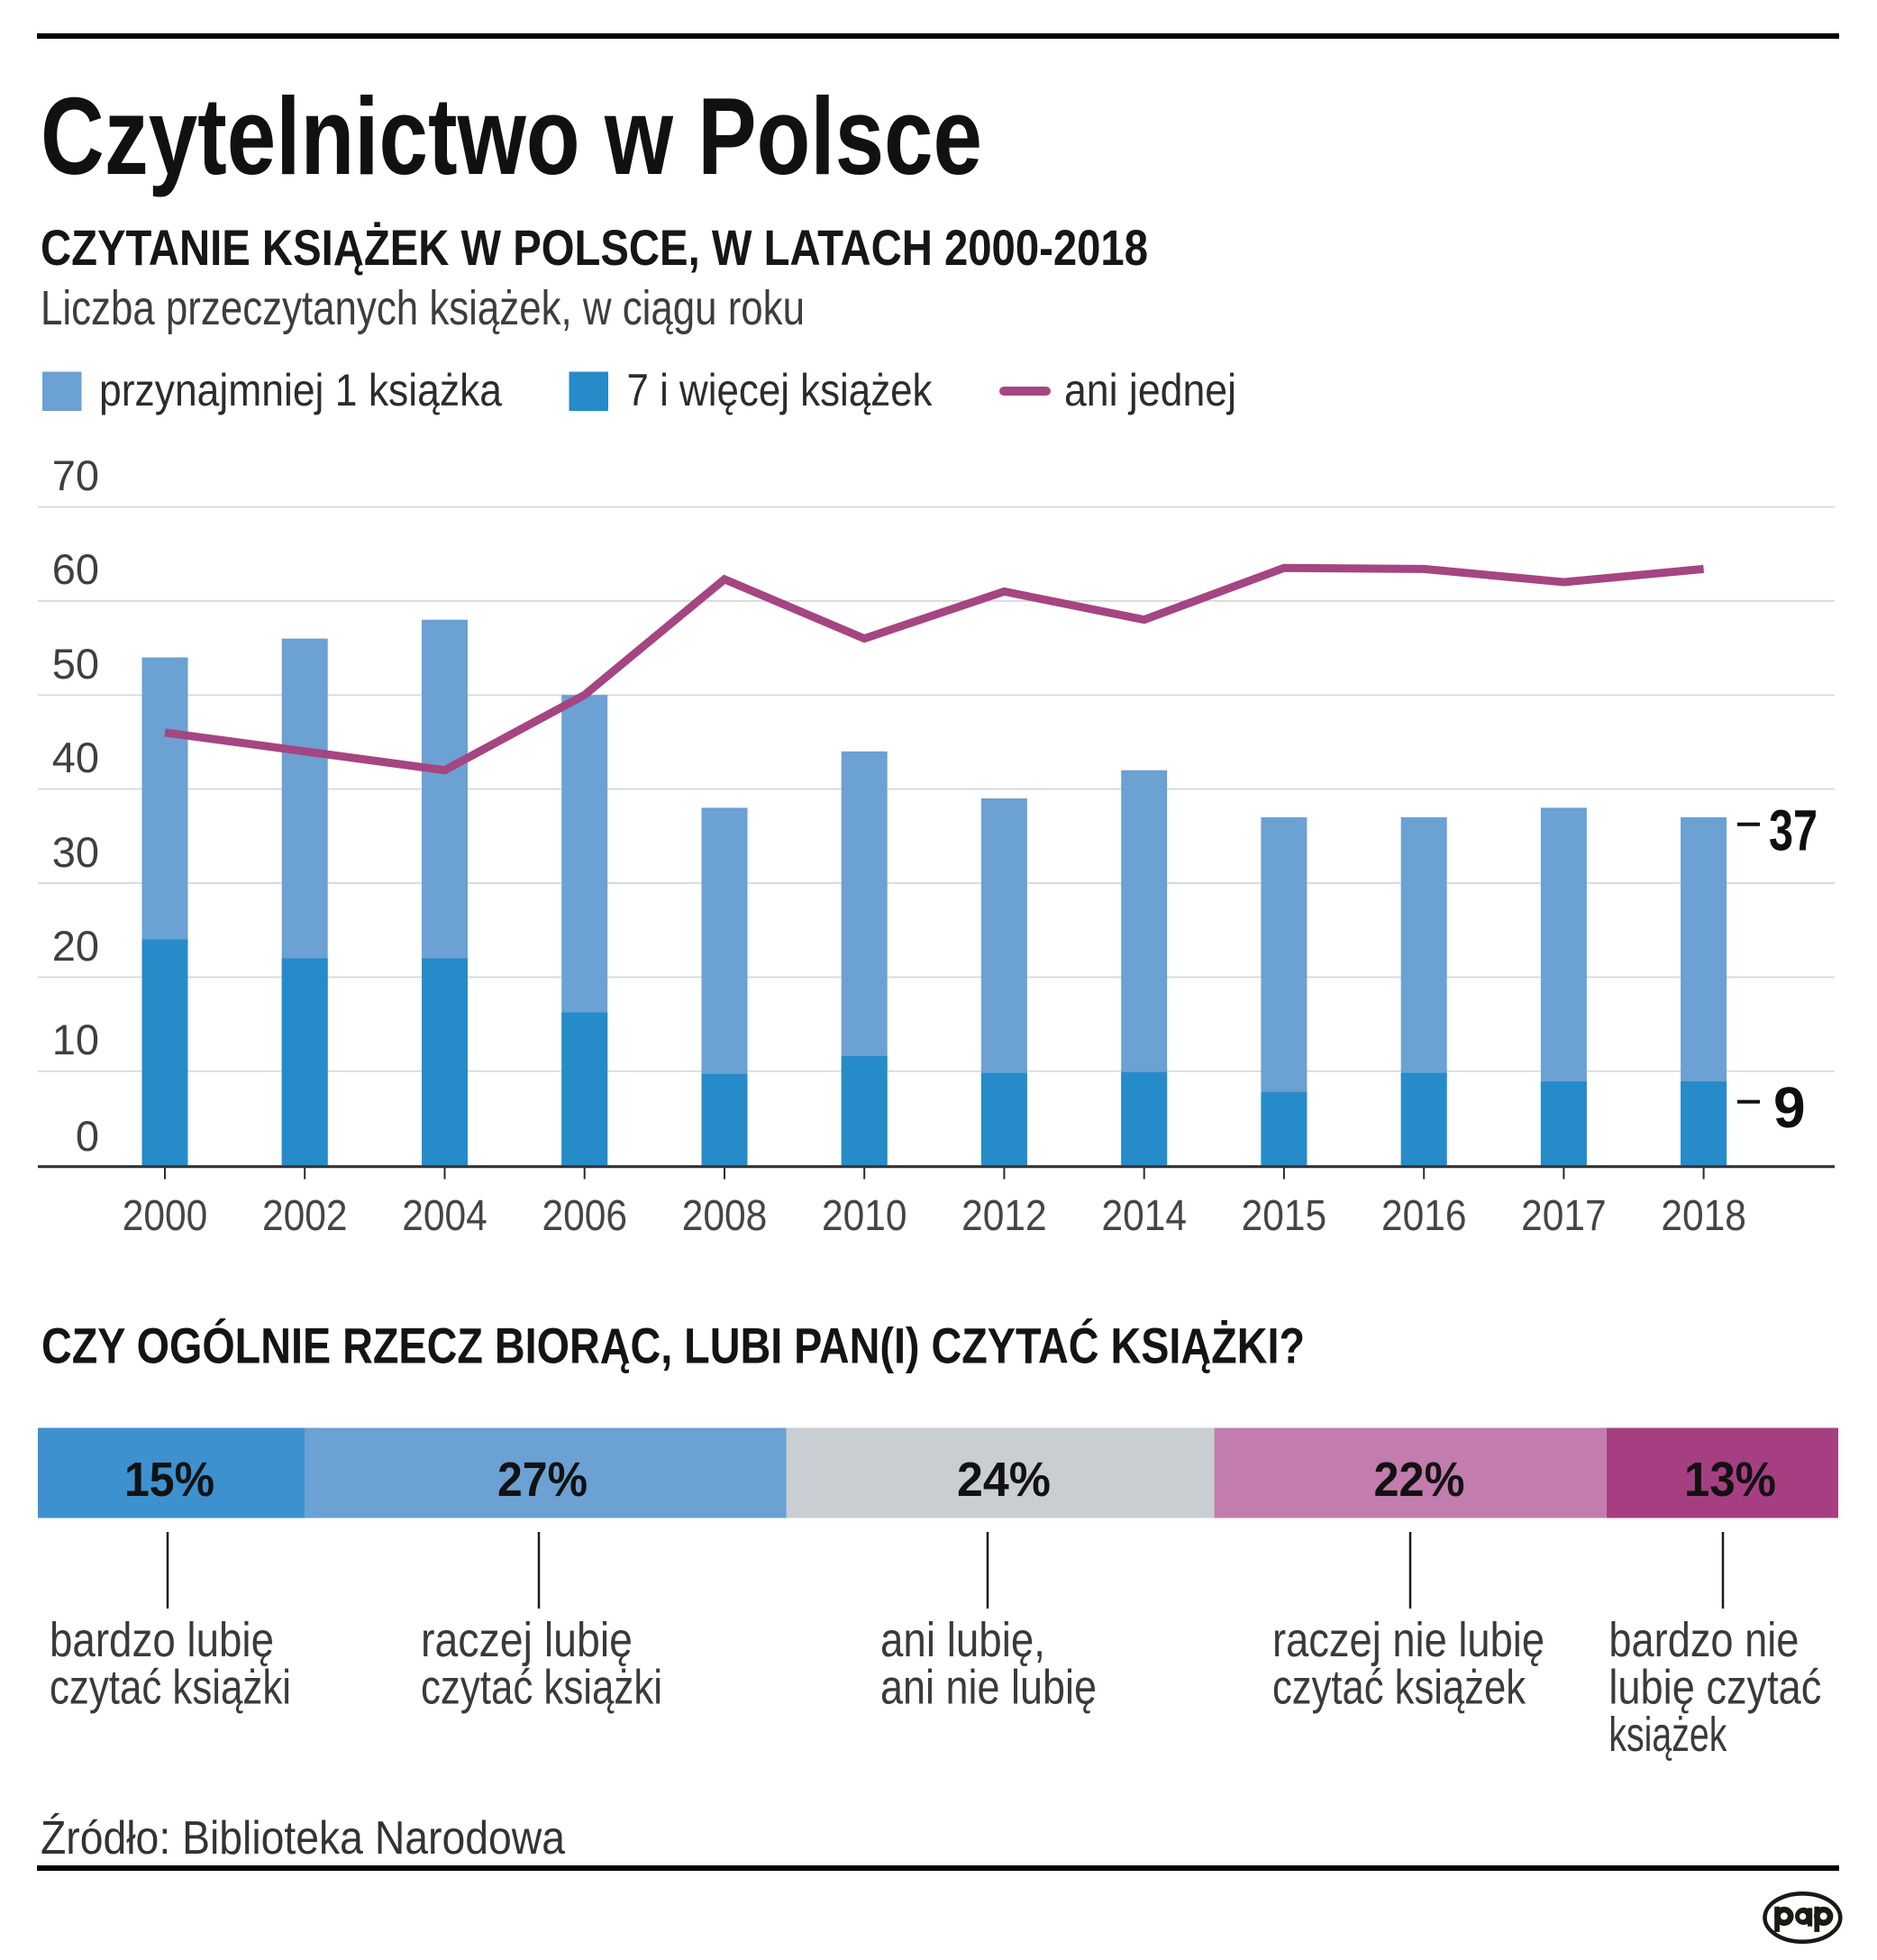 The width and height of the screenshot is (1877, 1960). Describe the element at coordinates (75, 852) in the screenshot. I see `svg-text: 30` at that location.